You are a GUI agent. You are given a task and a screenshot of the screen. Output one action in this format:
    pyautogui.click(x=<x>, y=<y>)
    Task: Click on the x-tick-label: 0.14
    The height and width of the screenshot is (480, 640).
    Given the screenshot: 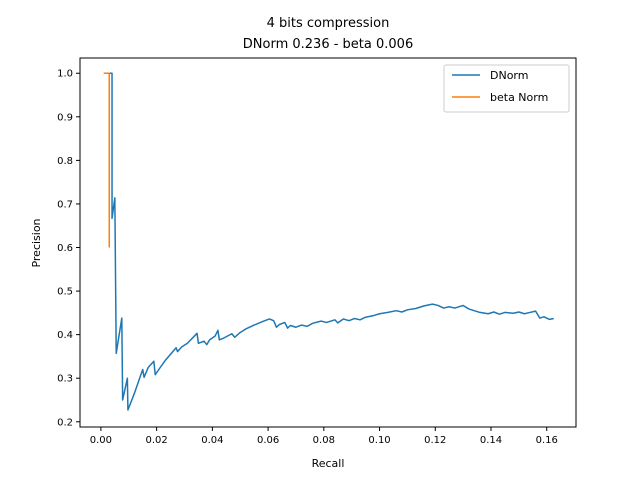 What is the action you would take?
    pyautogui.click(x=491, y=440)
    